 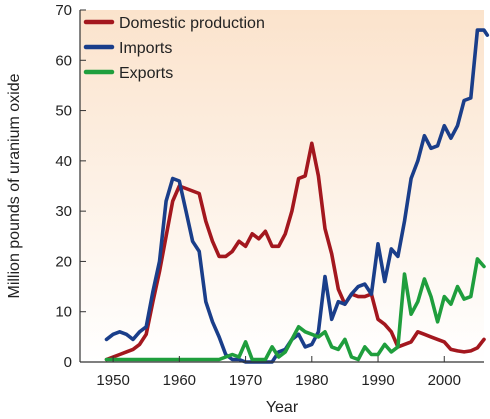 I want to click on y-axis-title: Million pounds of uranium oxide, so click(x=14, y=185).